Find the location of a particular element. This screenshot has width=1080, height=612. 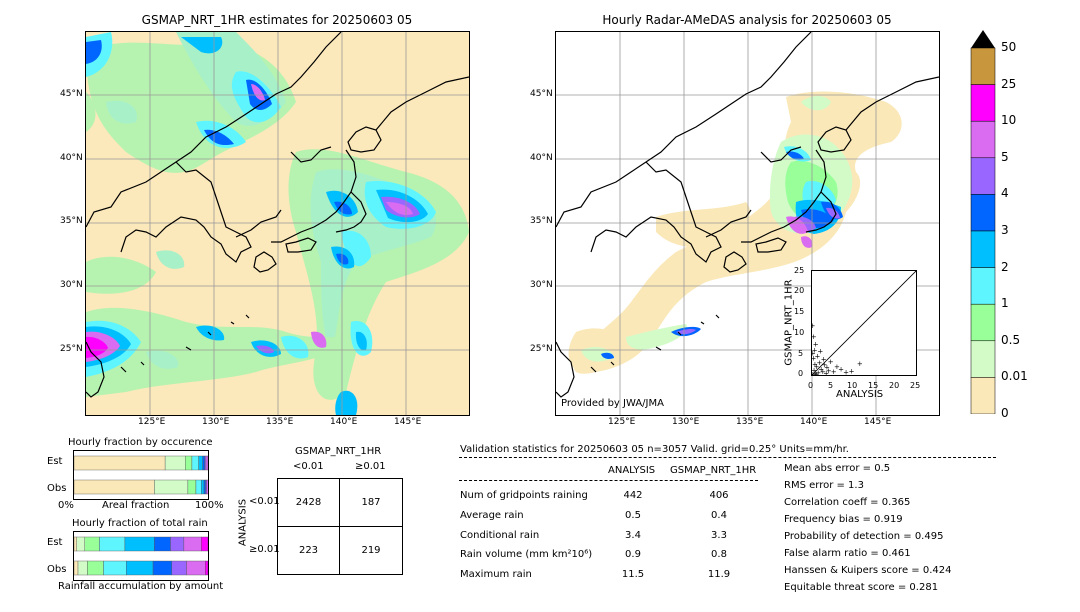

colorbar-tick-label: 1 is located at coordinates (1005, 303).